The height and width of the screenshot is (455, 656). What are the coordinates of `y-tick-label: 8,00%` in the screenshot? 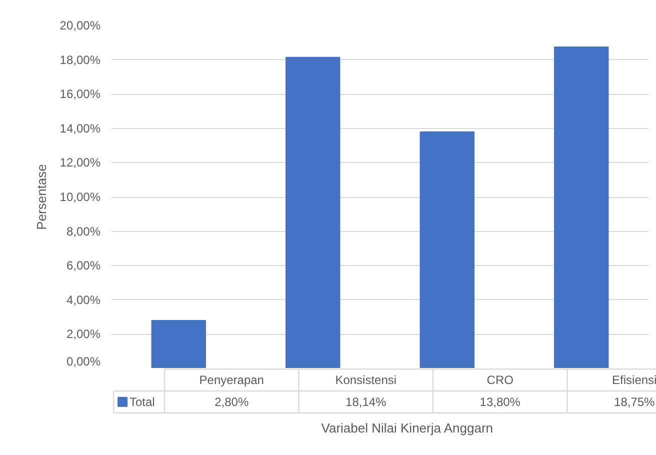 It's located at (83, 231).